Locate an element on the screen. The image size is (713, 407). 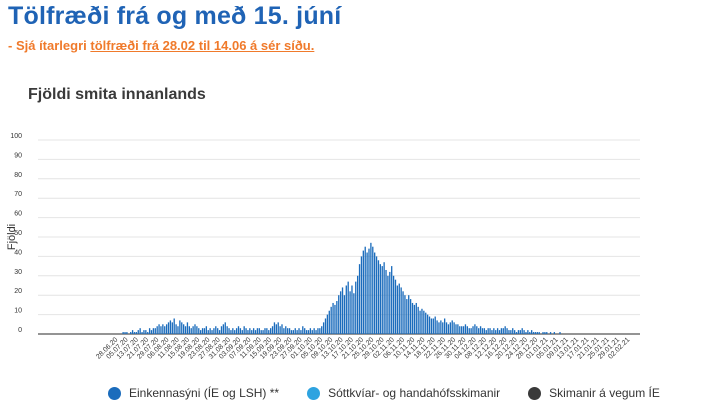
legend-item-series-2: Sóttkvíar- og handahófsskimanir is located at coordinates (403, 393).